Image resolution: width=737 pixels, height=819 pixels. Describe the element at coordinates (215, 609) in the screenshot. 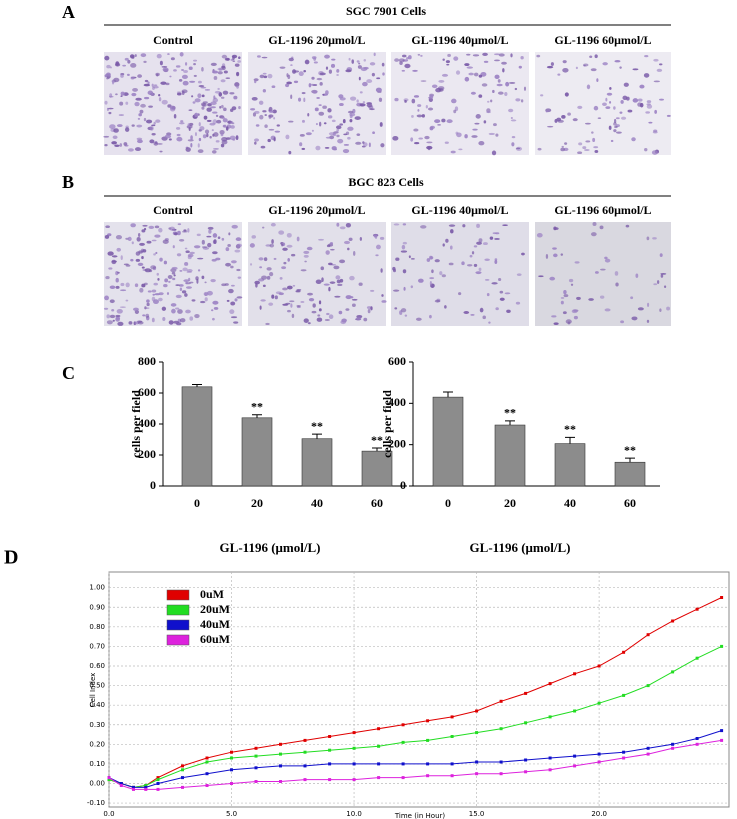

I see `legend-label: 20uM` at that location.